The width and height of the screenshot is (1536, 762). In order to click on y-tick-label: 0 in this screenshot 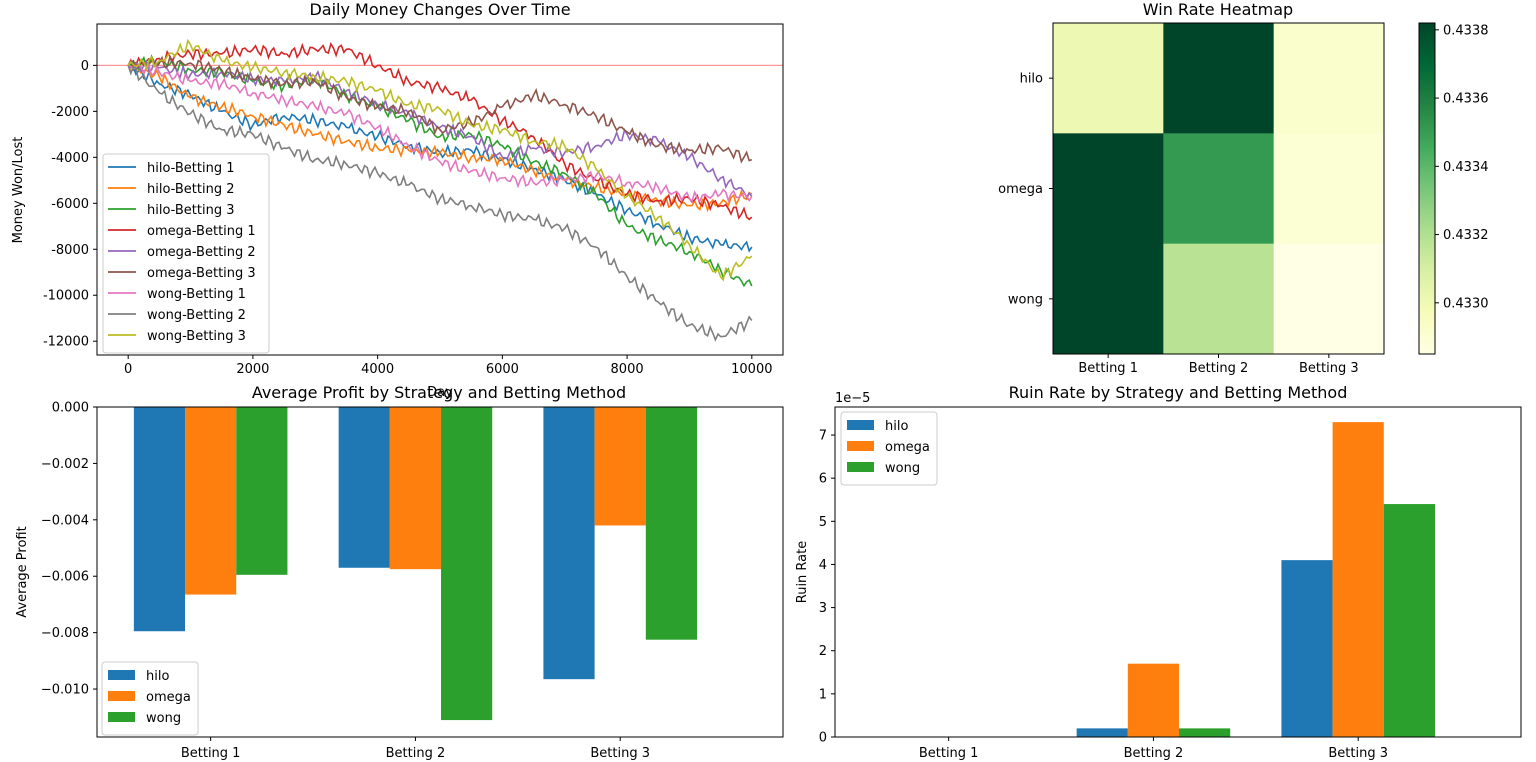, I will do `click(823, 738)`.